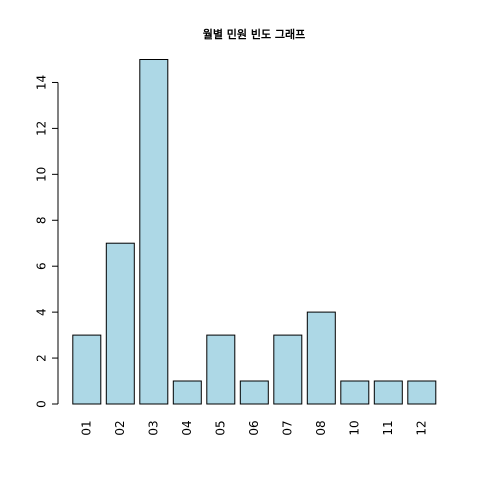 This screenshot has height=480, width=480. What do you see at coordinates (120, 427) in the screenshot?
I see `x-tick-label: 02` at bounding box center [120, 427].